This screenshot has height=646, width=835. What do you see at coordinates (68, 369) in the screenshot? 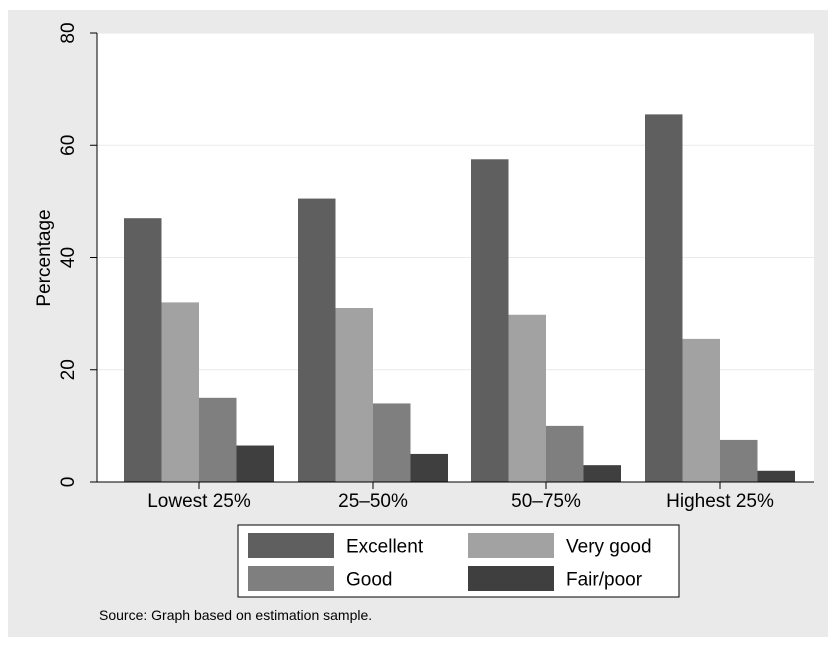
I see `y-tick-label: 20` at bounding box center [68, 369].